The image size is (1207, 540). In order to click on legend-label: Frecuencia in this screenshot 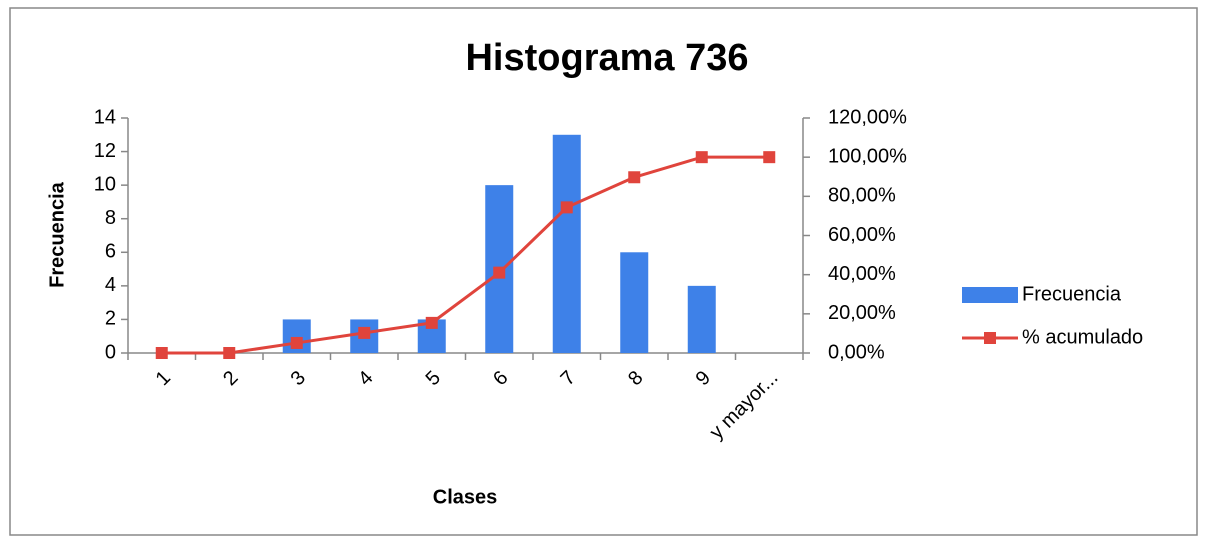, I will do `click(1072, 294)`.